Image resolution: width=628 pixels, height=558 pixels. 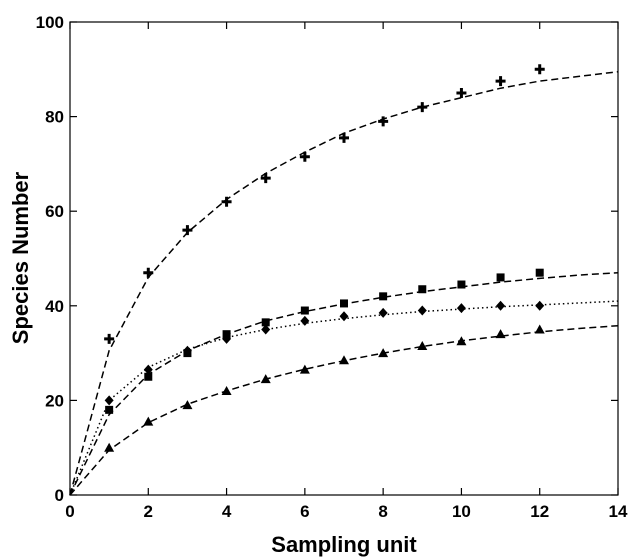 What do you see at coordinates (54, 400) in the screenshot?
I see `y-tick-label: 20` at bounding box center [54, 400].